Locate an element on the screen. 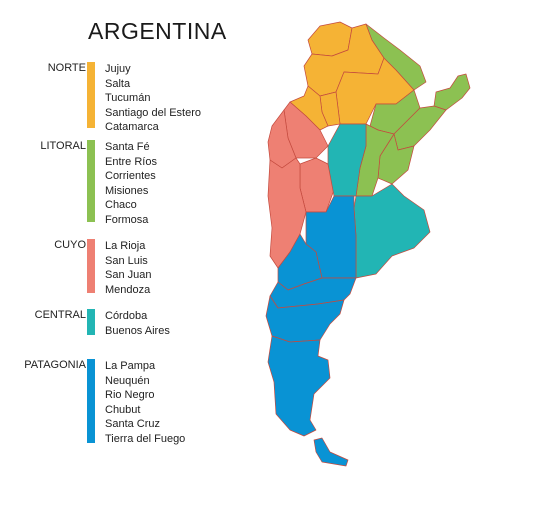 Image resolution: width=554 pixels, height=508 pixels. region-norte is located at coordinates (352, 76).